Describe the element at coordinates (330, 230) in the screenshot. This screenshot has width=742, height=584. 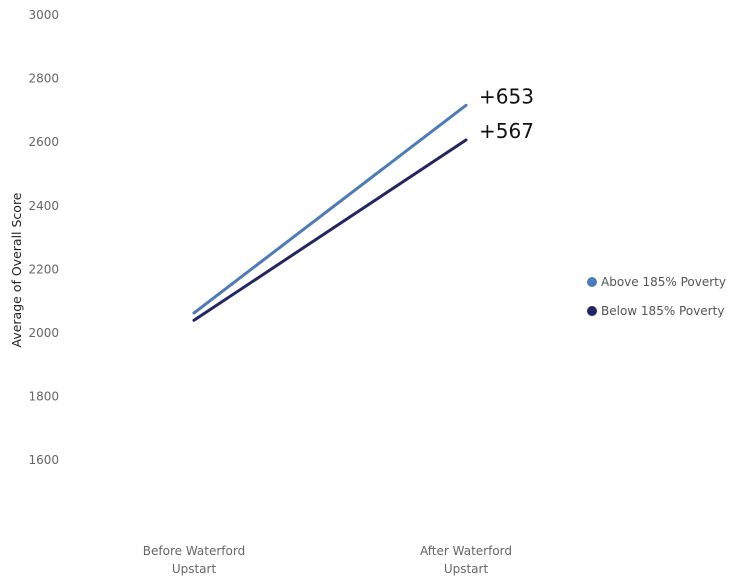
I see `series-line-below-185-poverty` at that location.